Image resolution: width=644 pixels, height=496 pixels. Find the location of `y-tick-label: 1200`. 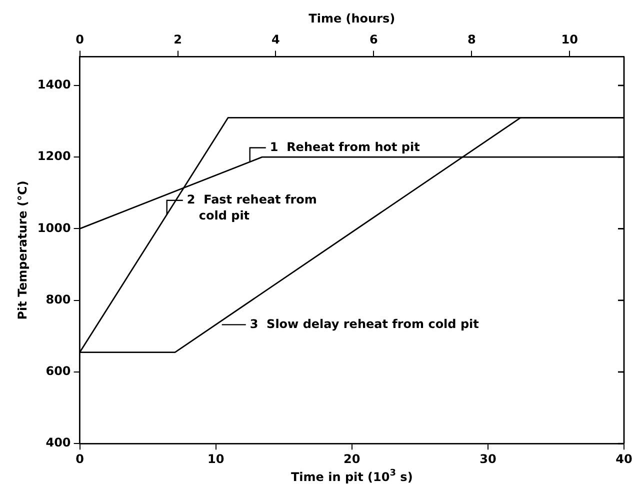

y-tick-label: 1200 is located at coordinates (54, 156).